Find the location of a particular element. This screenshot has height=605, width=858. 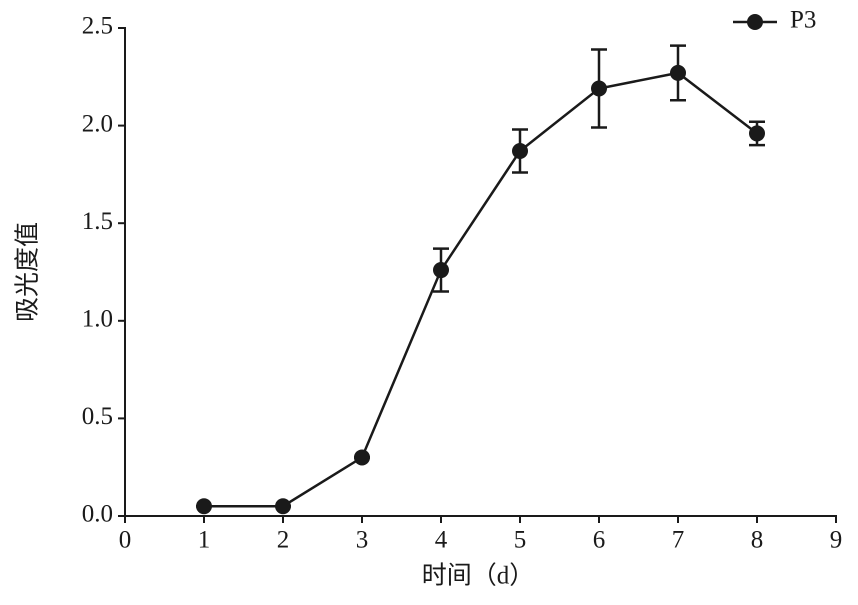

x-tick-label: 7 is located at coordinates (678, 540).